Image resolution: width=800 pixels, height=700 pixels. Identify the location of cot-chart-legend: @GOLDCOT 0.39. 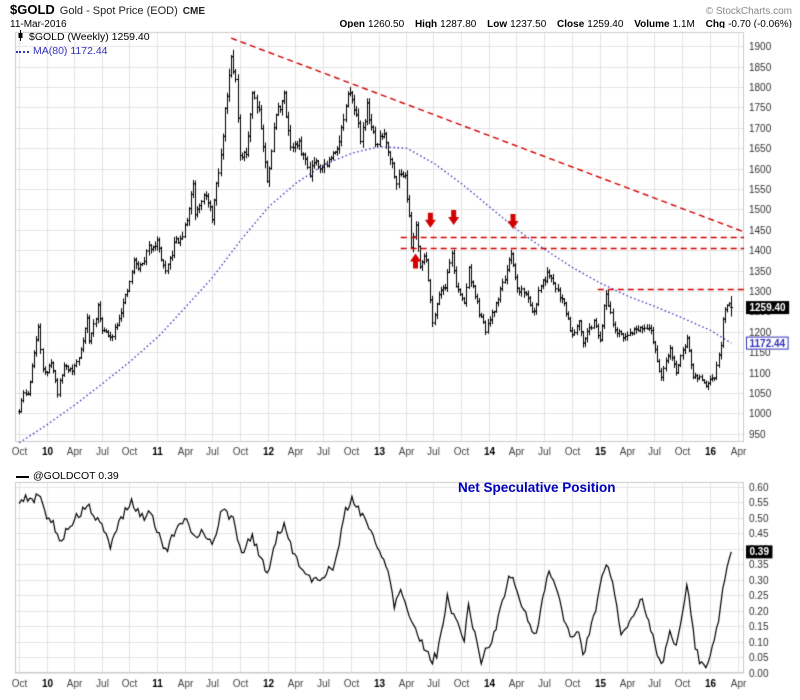
(67, 476).